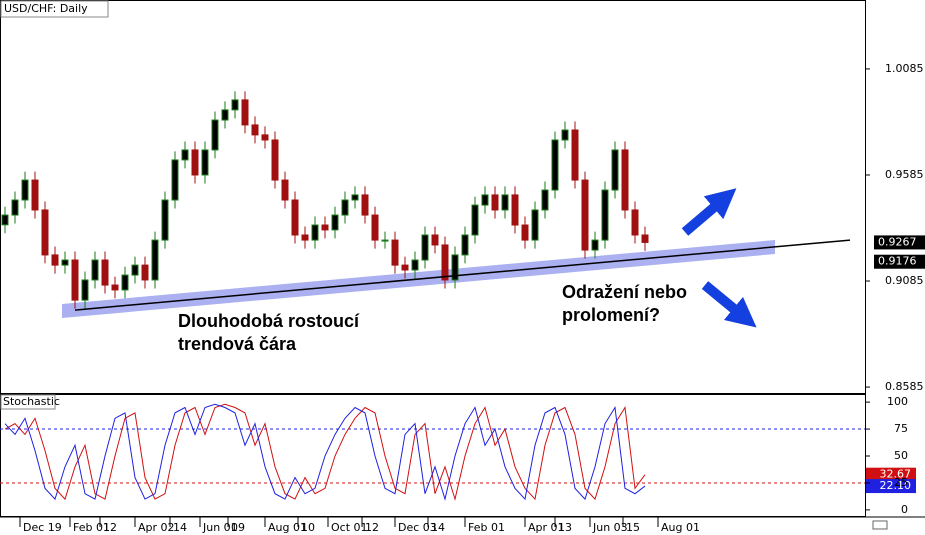  What do you see at coordinates (624, 292) in the screenshot?
I see `annotation: Odražení nebo` at bounding box center [624, 292].